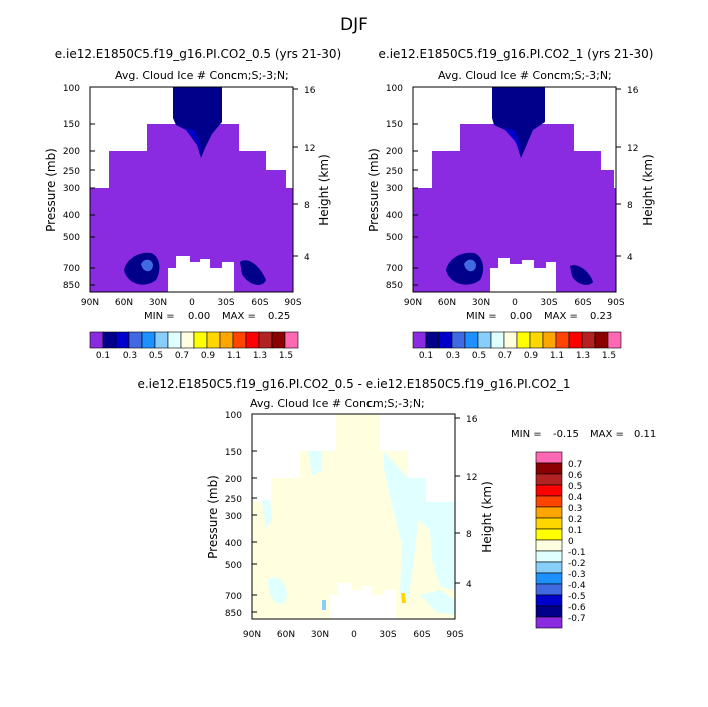  What do you see at coordinates (315, 463) in the screenshot?
I see `panel-3-region-light-cyan-top` at bounding box center [315, 463].